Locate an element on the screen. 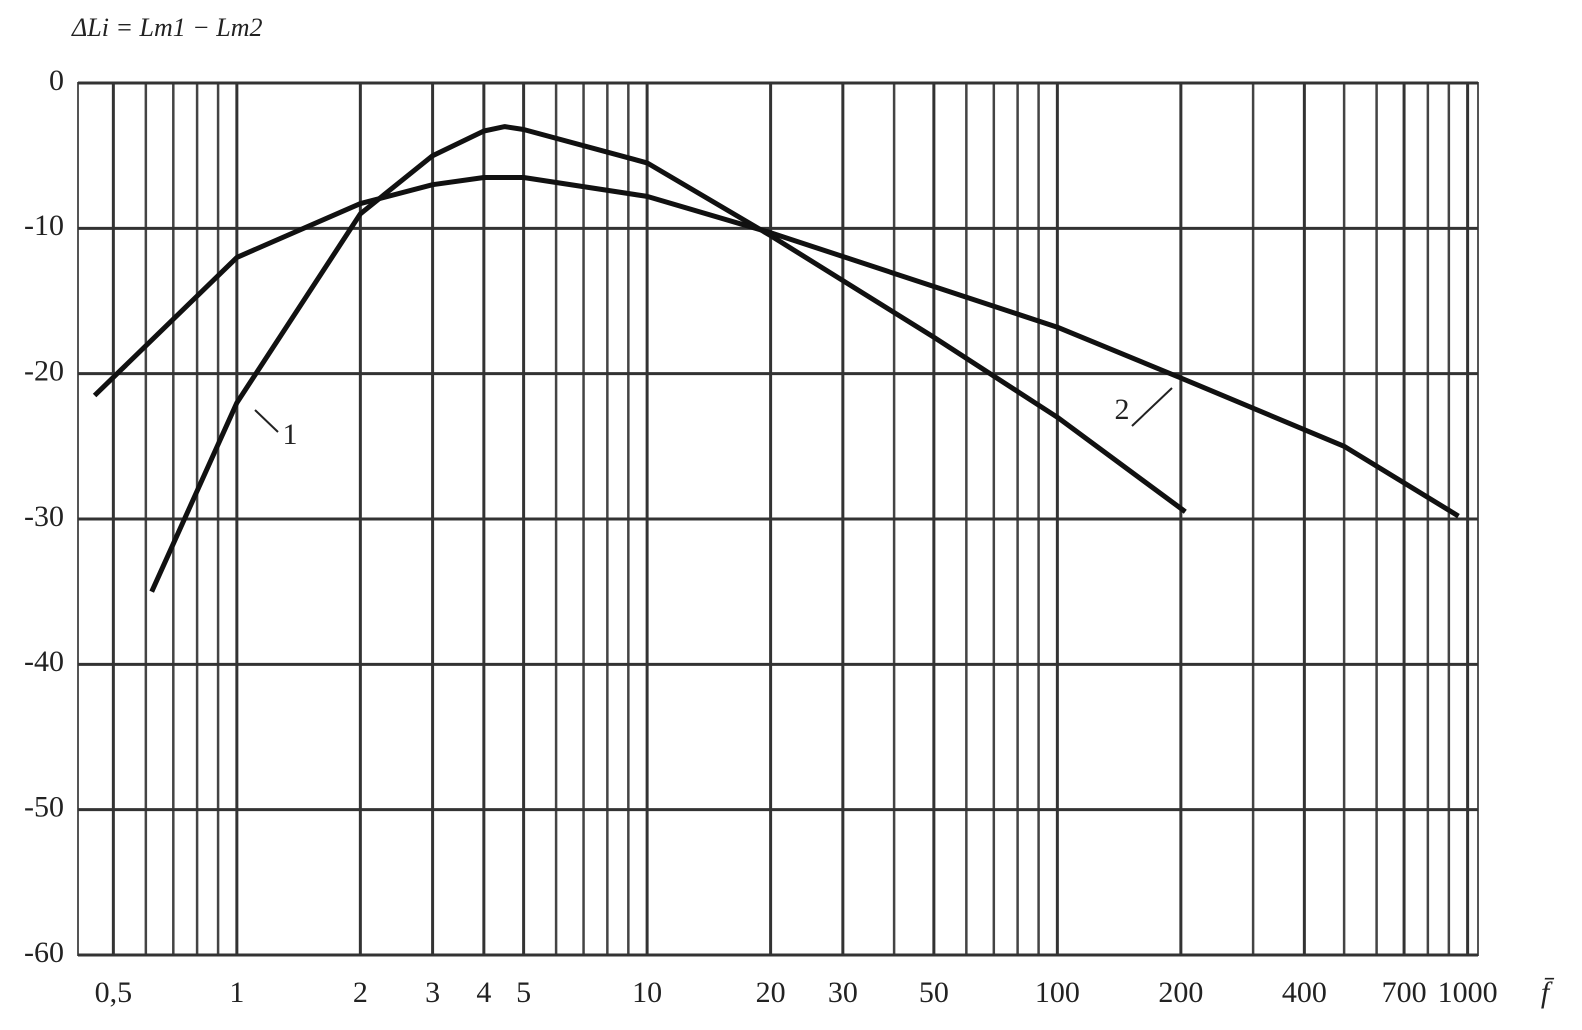 The width and height of the screenshot is (1582, 1030). y-tick-label: -60 is located at coordinates (44, 952).